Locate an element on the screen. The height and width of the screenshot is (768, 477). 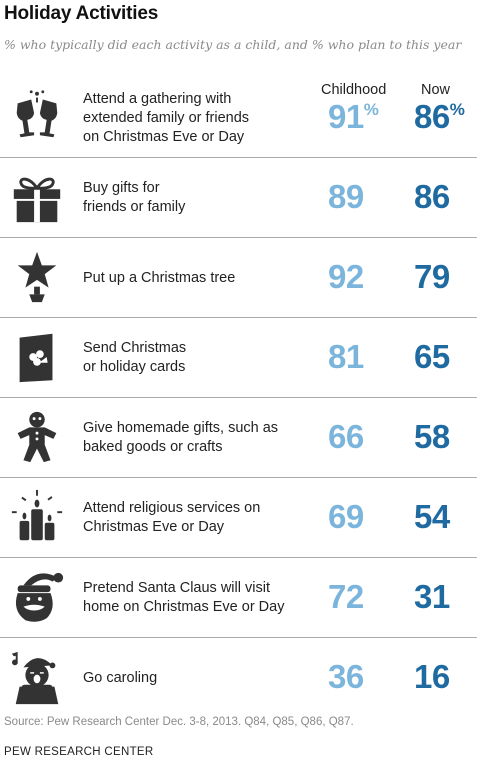
childhood-value-number: 72 is located at coordinates (346, 596).